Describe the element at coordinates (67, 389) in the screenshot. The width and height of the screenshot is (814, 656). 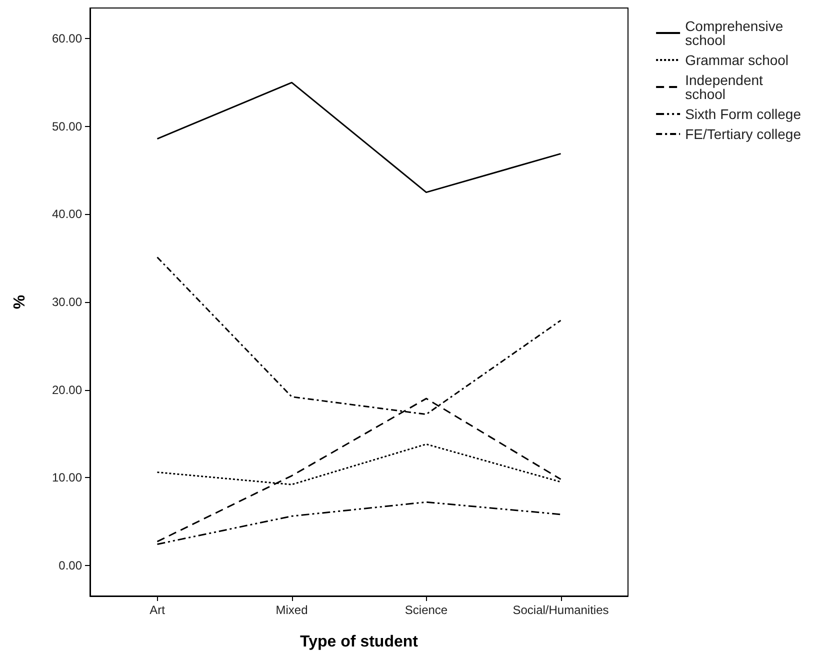
I see `y-tick-label: 20.00` at that location.